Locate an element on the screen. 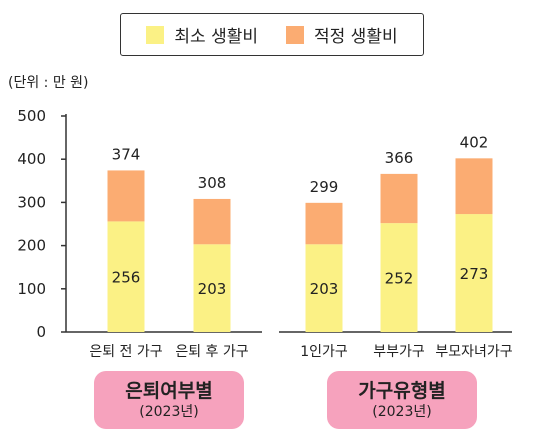 The image size is (543, 439). data-label-min-0: 256 is located at coordinates (126, 278).